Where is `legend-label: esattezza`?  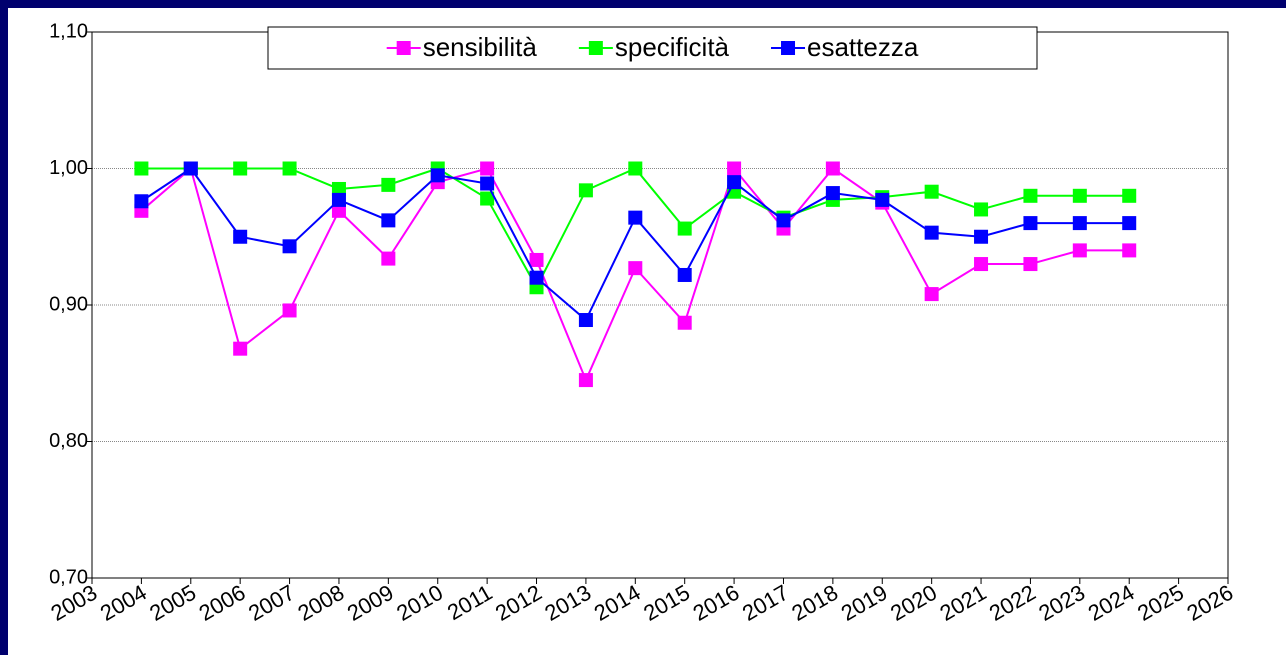 legend-label: esattezza is located at coordinates (863, 47).